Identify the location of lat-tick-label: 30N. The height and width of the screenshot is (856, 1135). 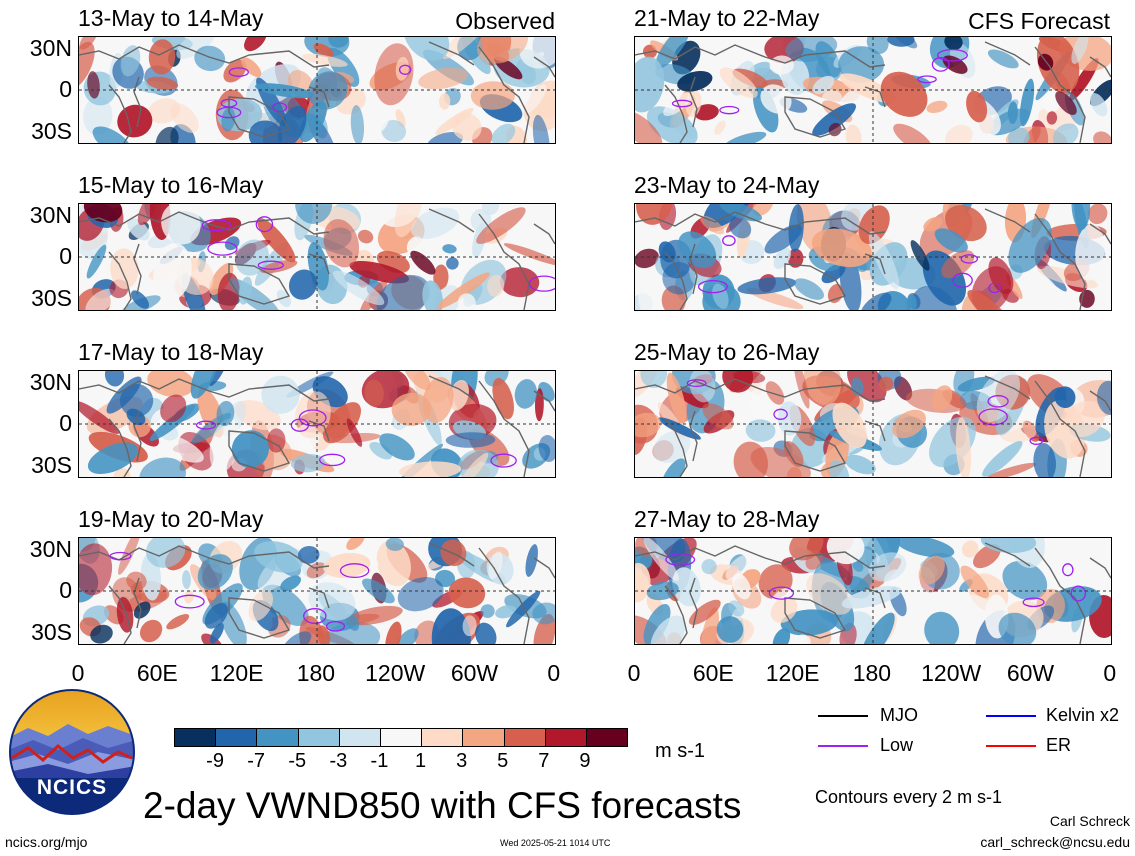
(50, 215).